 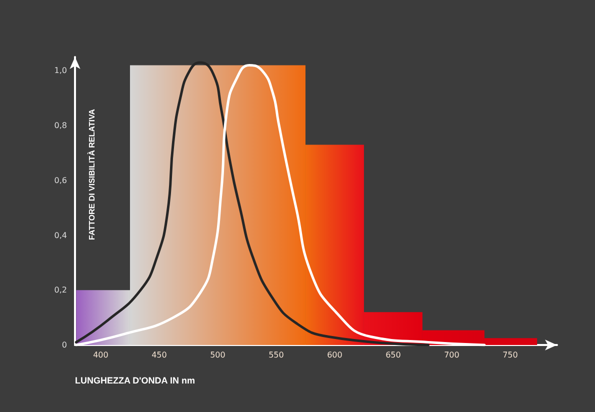 What do you see at coordinates (276, 355) in the screenshot?
I see `x-tick-label: 550` at bounding box center [276, 355].